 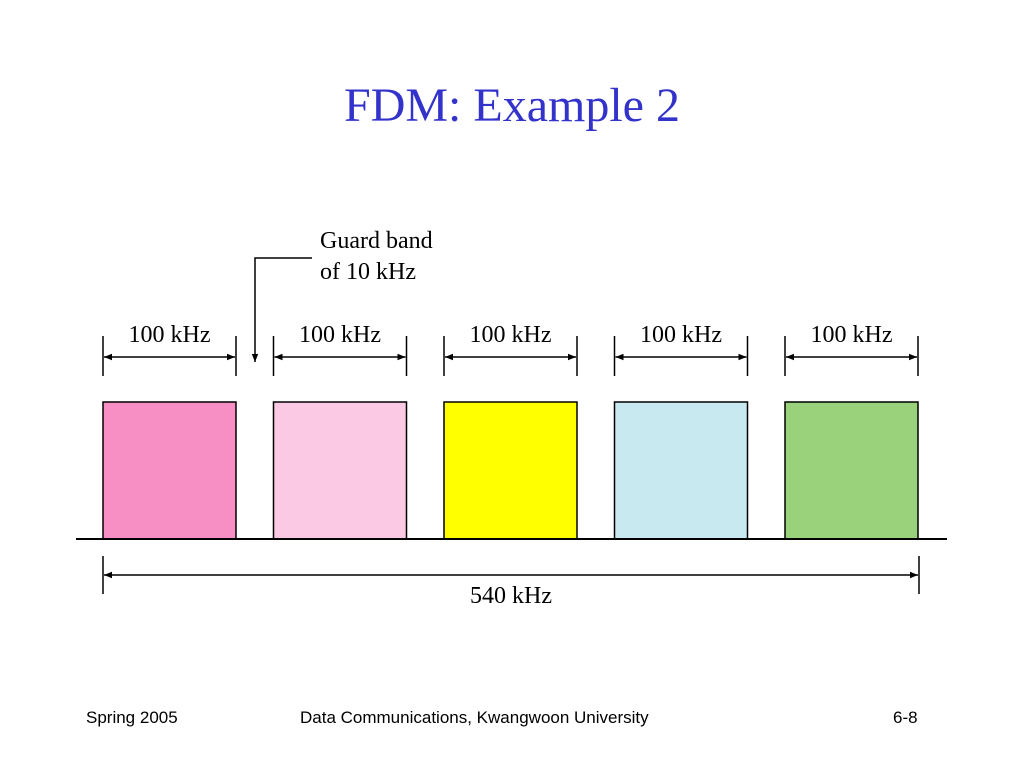 I want to click on guard-band-pointer, so click(x=281, y=309).